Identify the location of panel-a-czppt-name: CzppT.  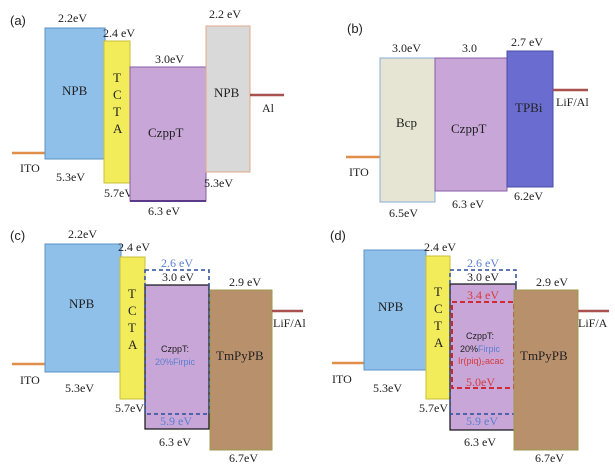
(165, 132).